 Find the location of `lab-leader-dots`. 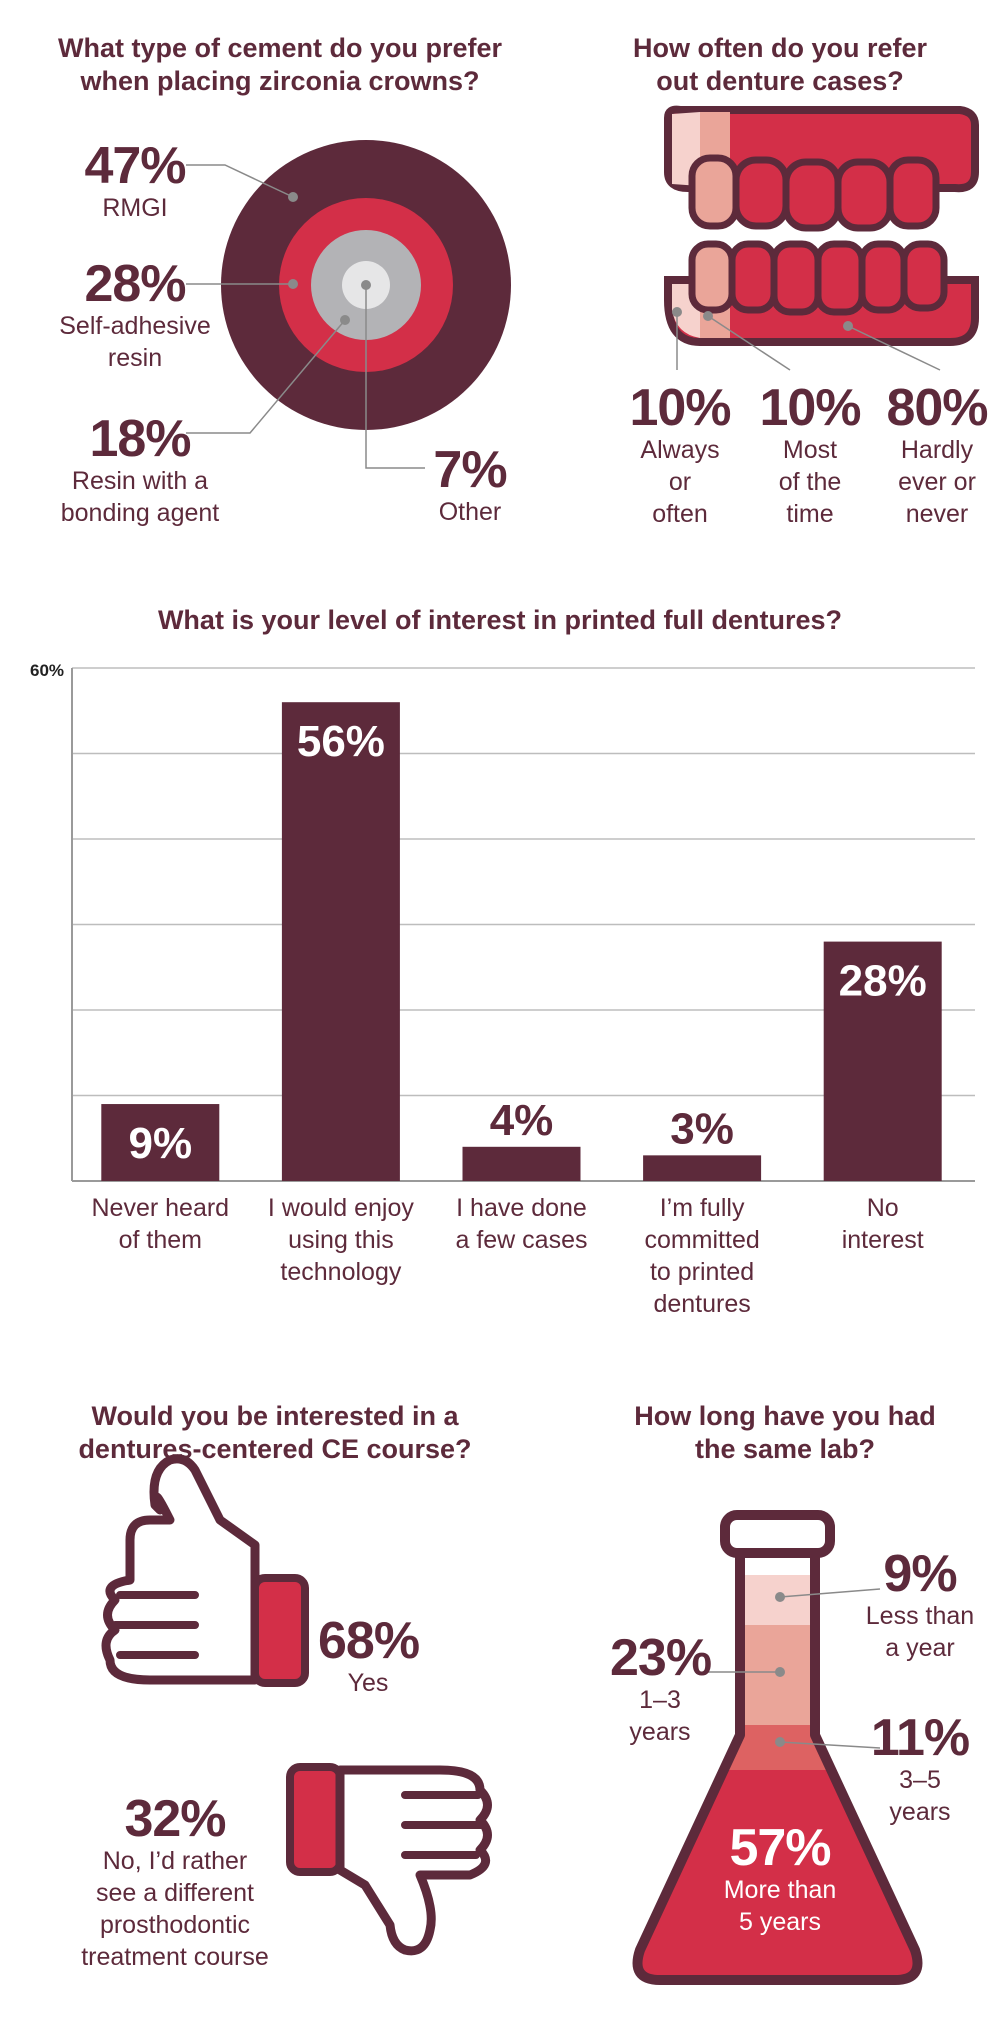

lab-leader-dots is located at coordinates (780, 1669).